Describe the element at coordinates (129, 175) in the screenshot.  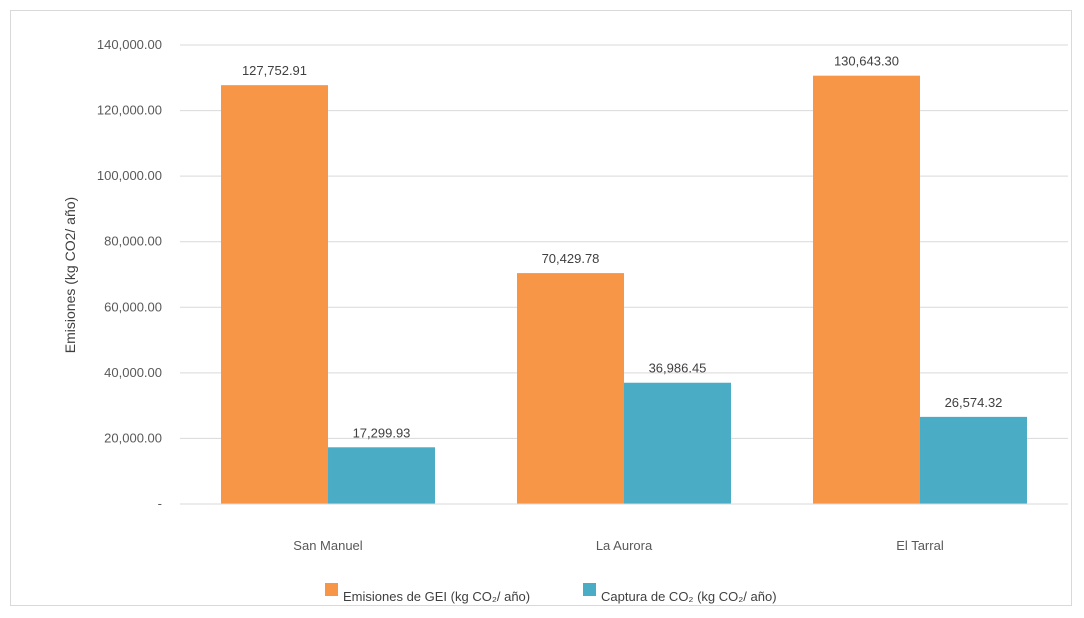
I see `y-tick-label: 100,000.00` at that location.